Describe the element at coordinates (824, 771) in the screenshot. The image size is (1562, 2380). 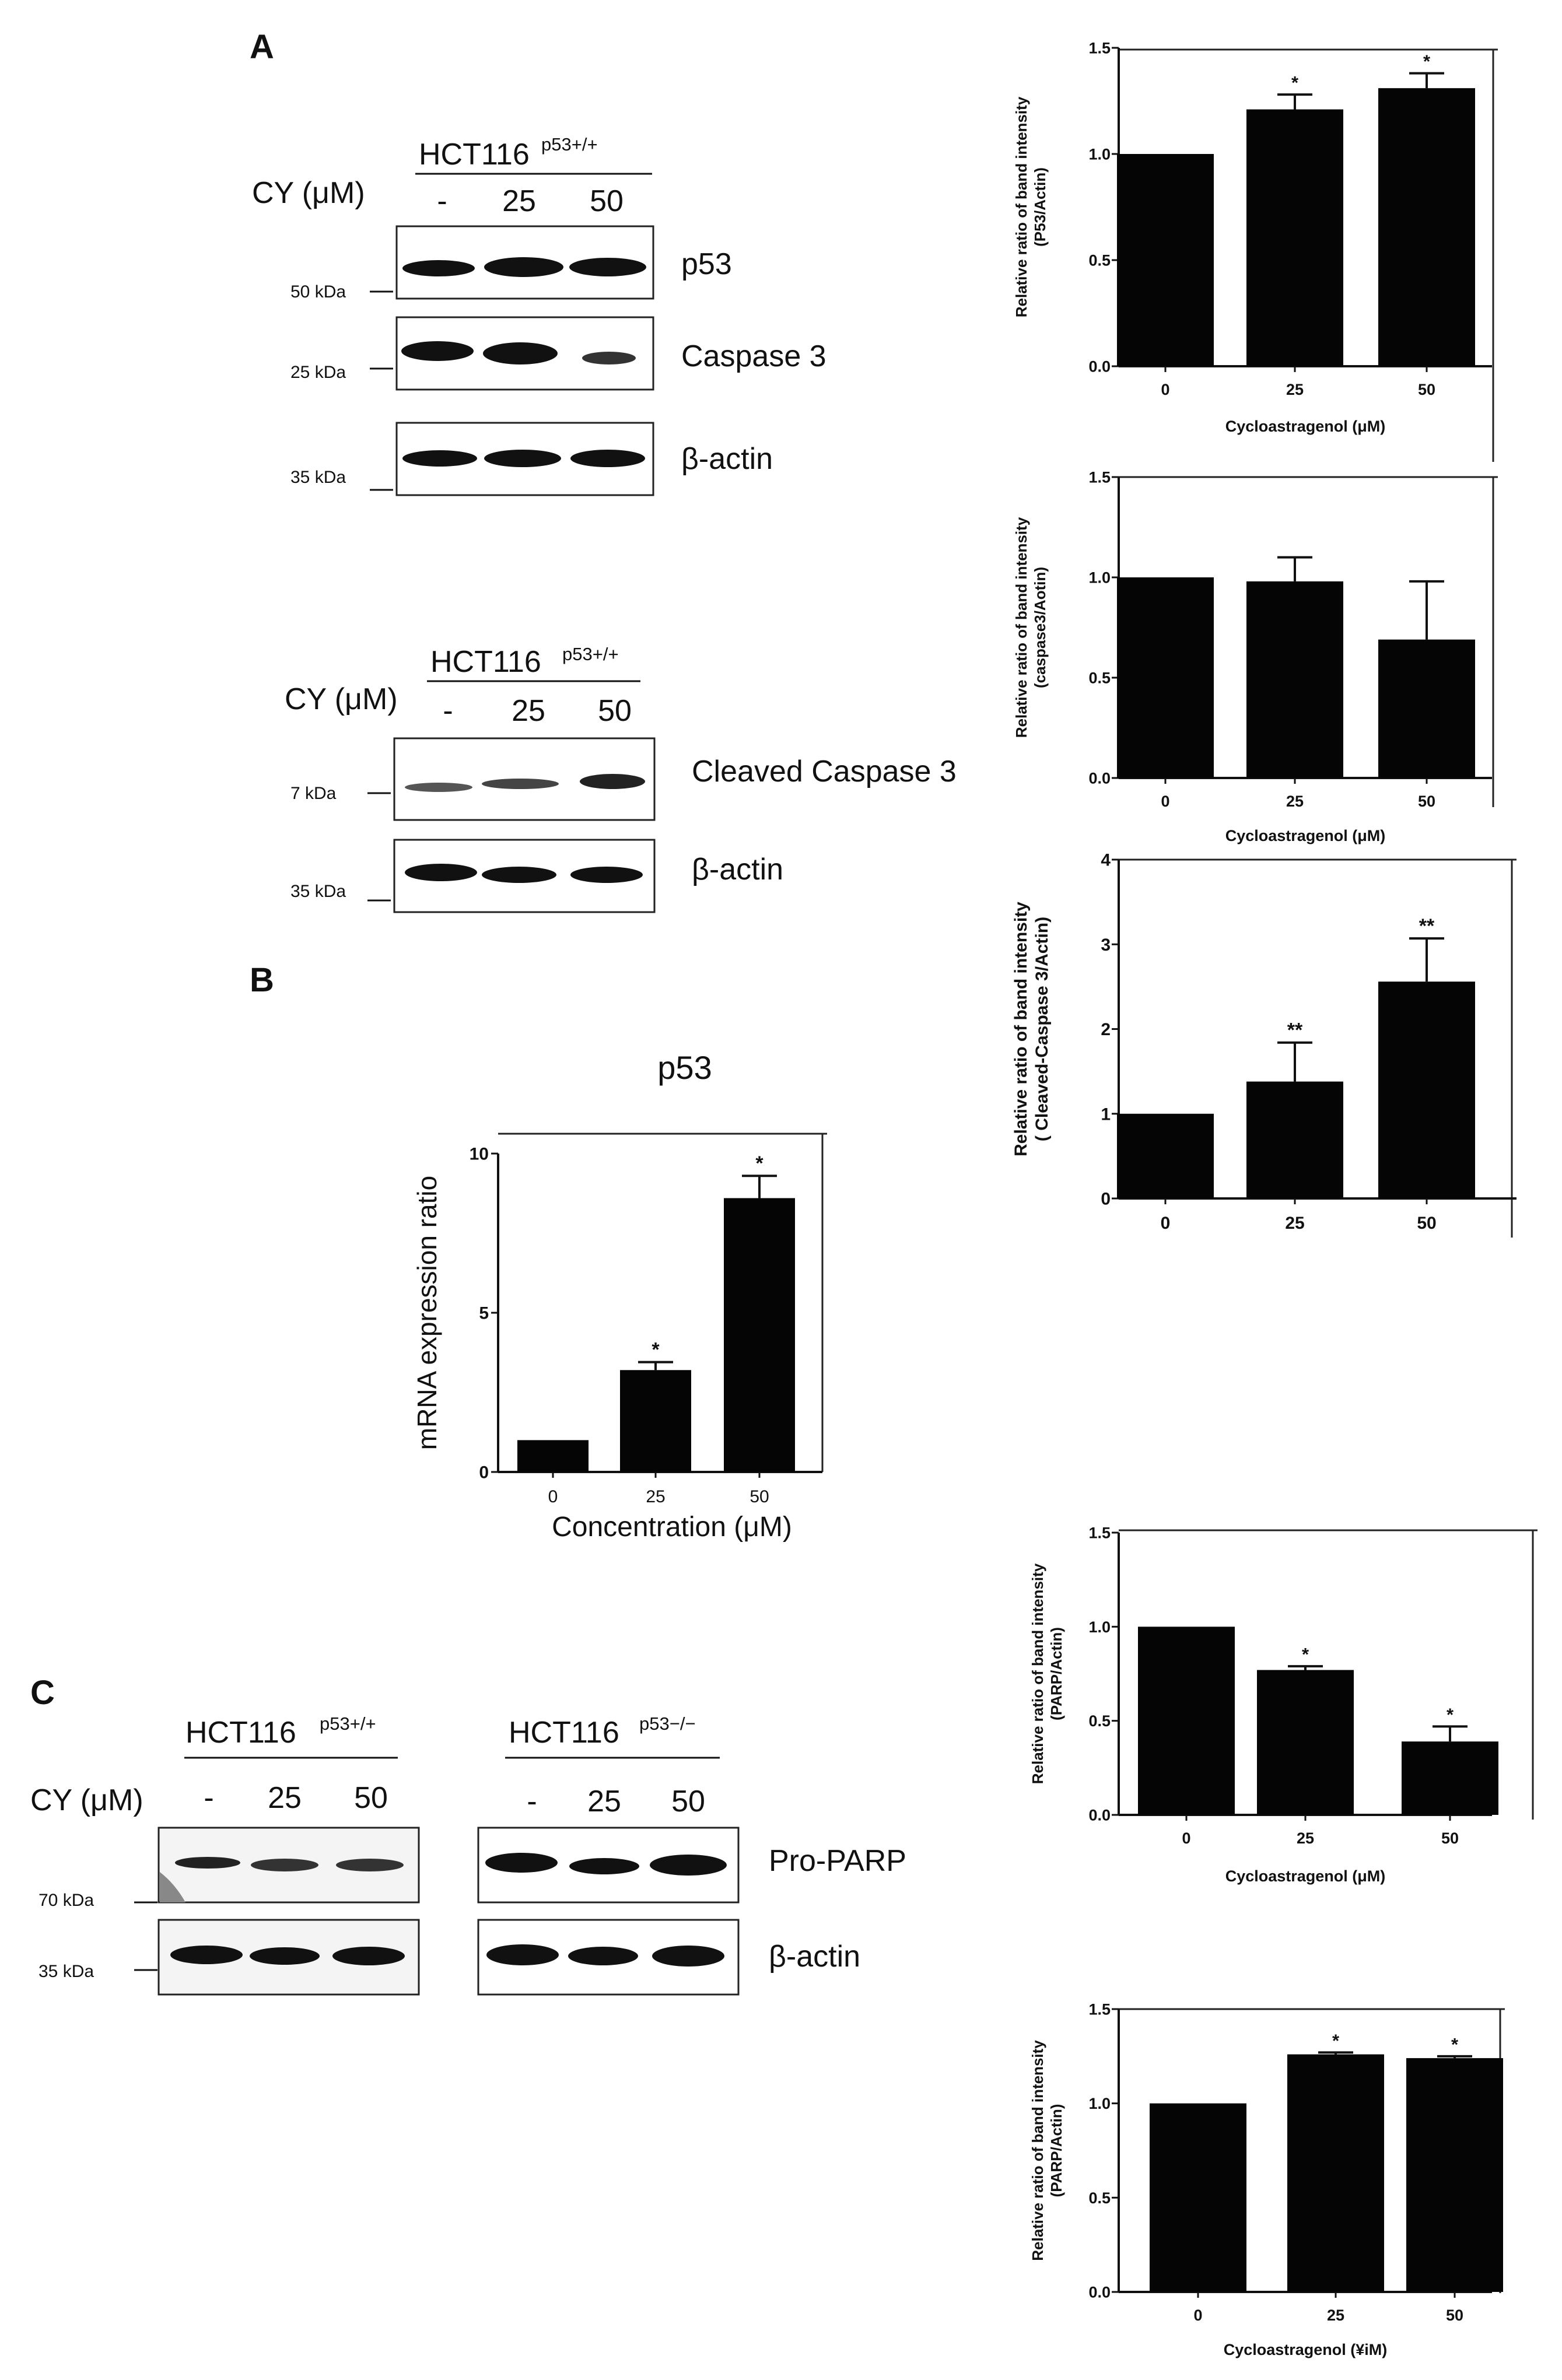
I see `protein-label: Cleaved Caspase 3` at that location.